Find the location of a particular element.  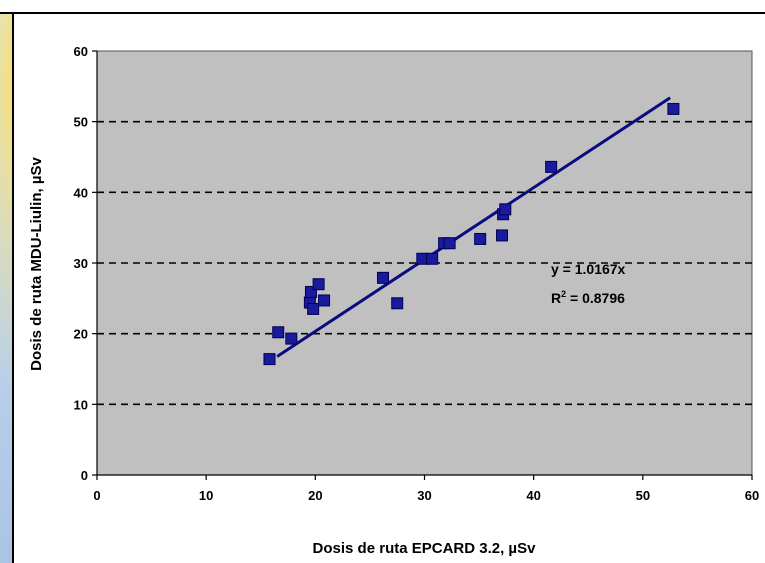

y-axis-title: Dosis de ruta MDU-Liulin, µSv is located at coordinates (36, 264).